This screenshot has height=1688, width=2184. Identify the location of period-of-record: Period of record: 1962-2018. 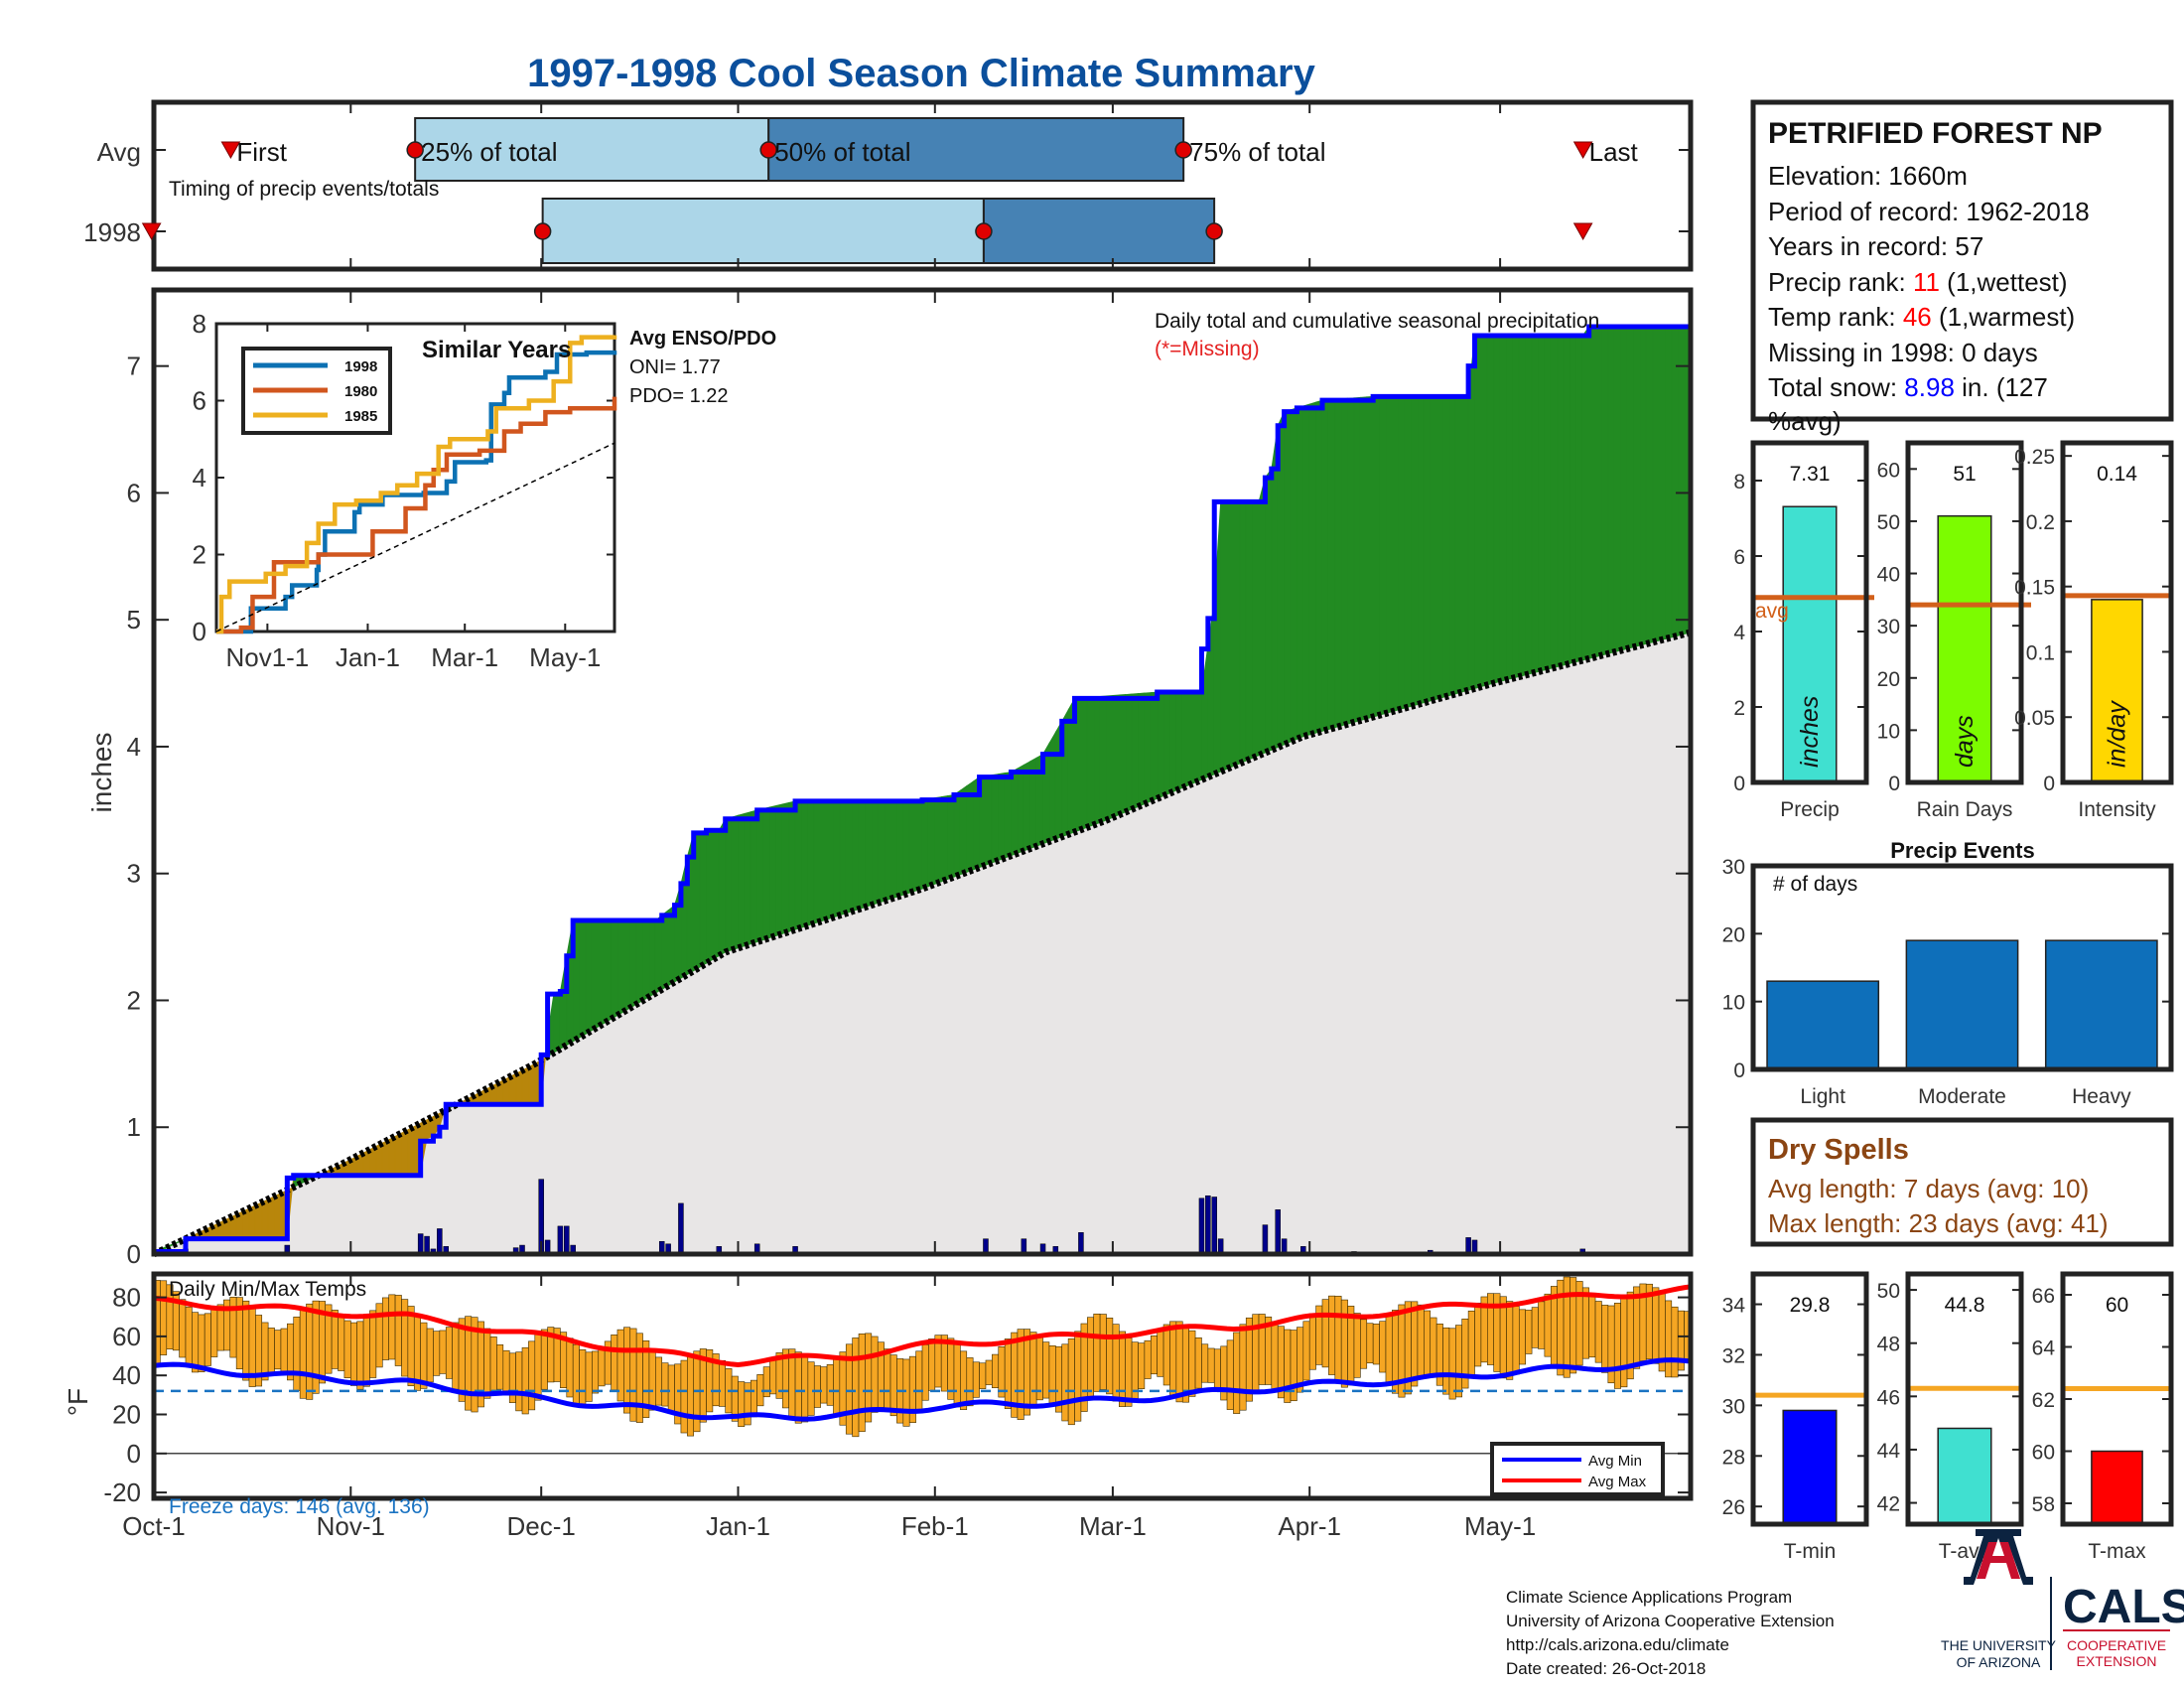
(1929, 211).